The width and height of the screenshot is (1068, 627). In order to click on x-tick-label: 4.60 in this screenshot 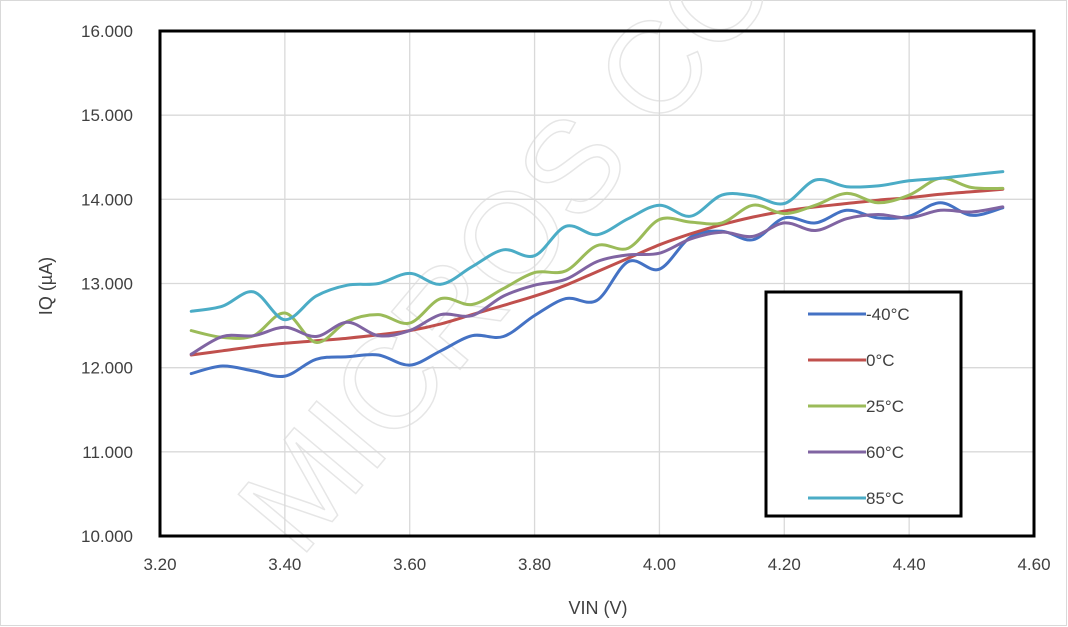, I will do `click(1033, 564)`.